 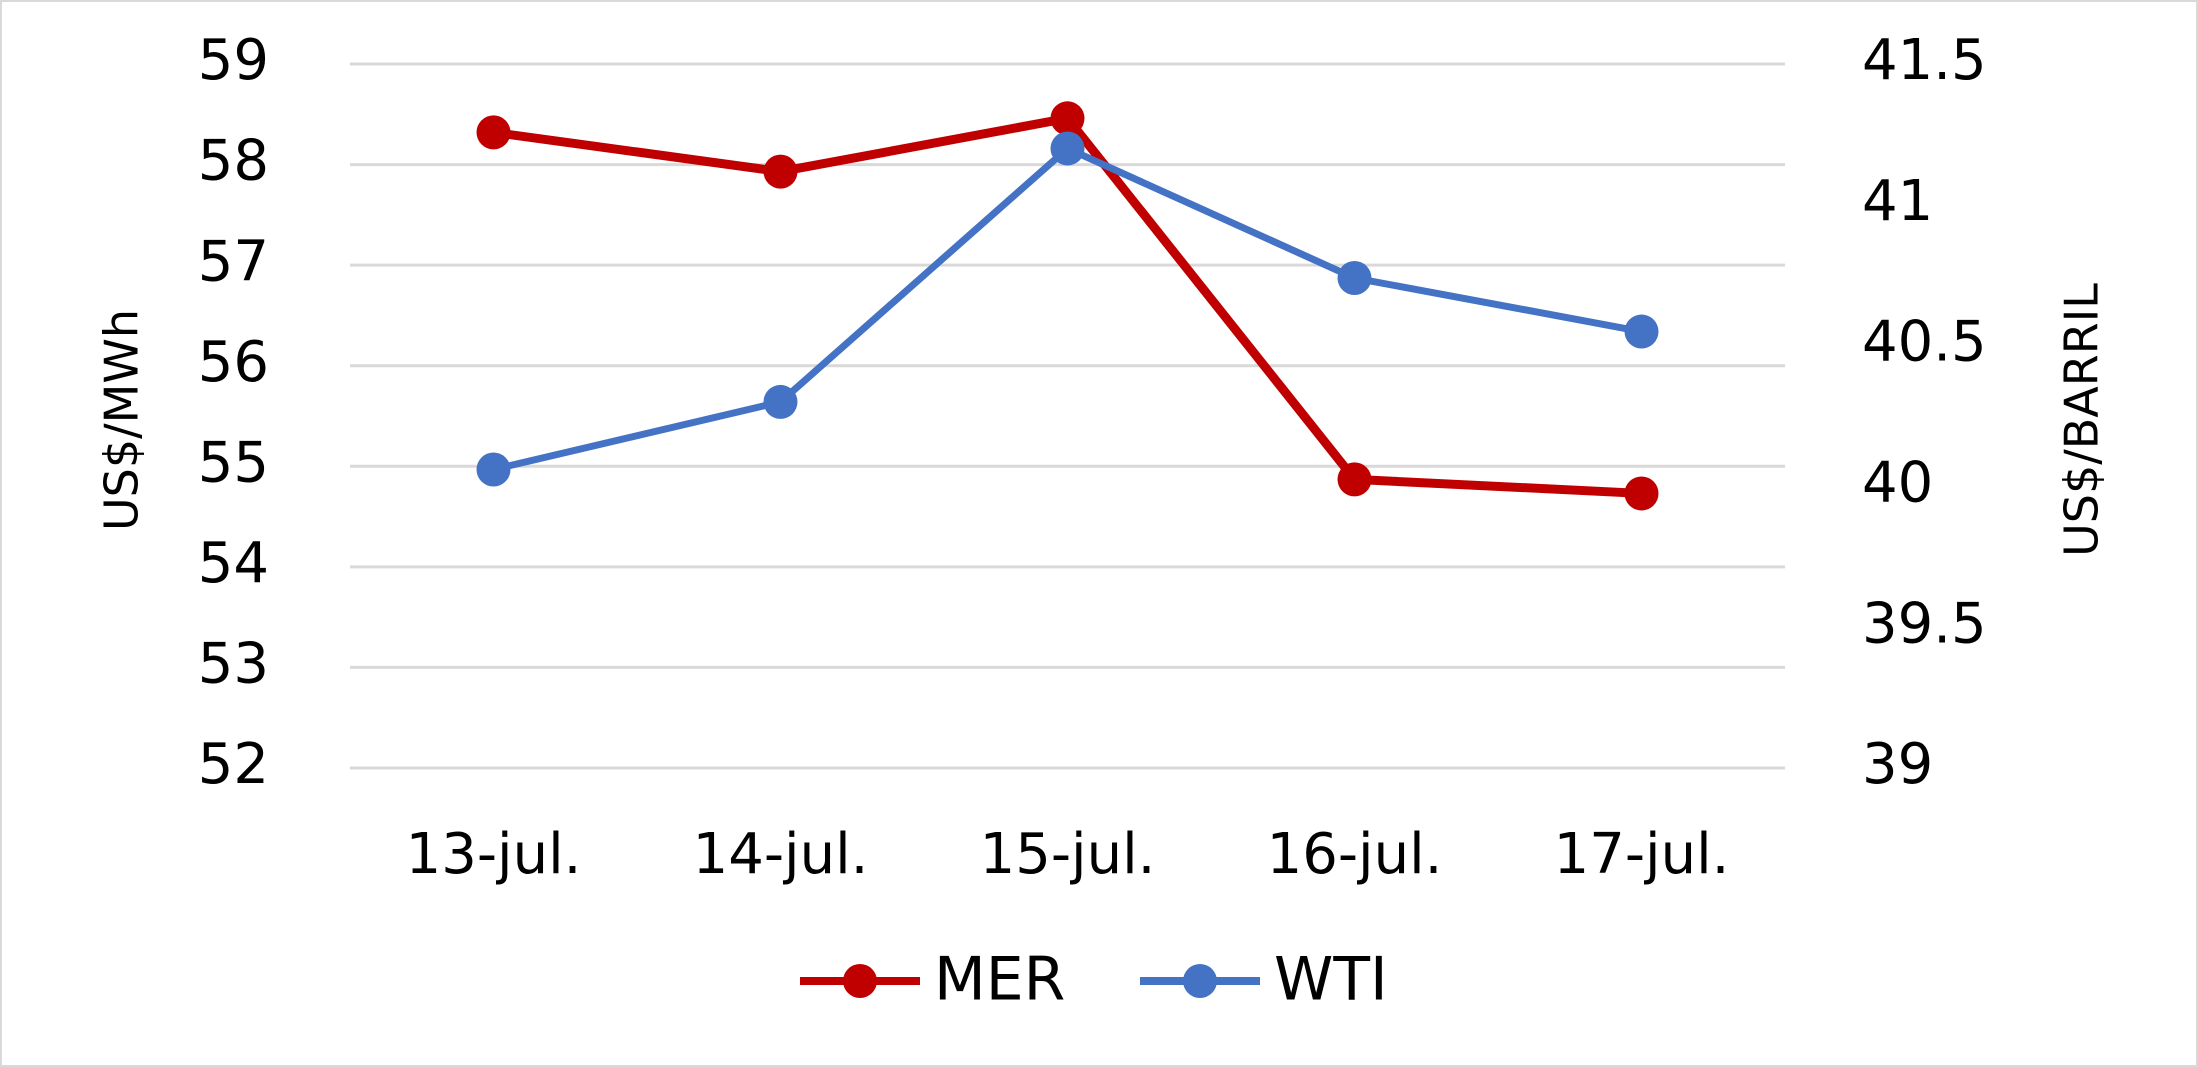 I want to click on y-tick-label: 58, so click(x=233, y=161).